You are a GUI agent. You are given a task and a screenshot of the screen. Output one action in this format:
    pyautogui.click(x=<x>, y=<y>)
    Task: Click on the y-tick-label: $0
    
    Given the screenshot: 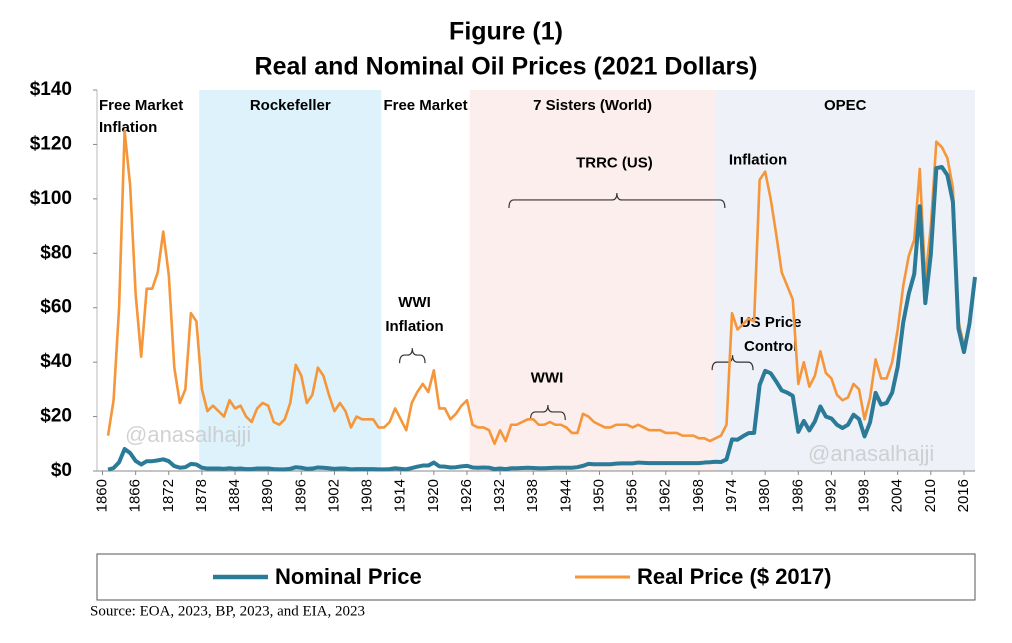 What is the action you would take?
    pyautogui.click(x=61, y=470)
    